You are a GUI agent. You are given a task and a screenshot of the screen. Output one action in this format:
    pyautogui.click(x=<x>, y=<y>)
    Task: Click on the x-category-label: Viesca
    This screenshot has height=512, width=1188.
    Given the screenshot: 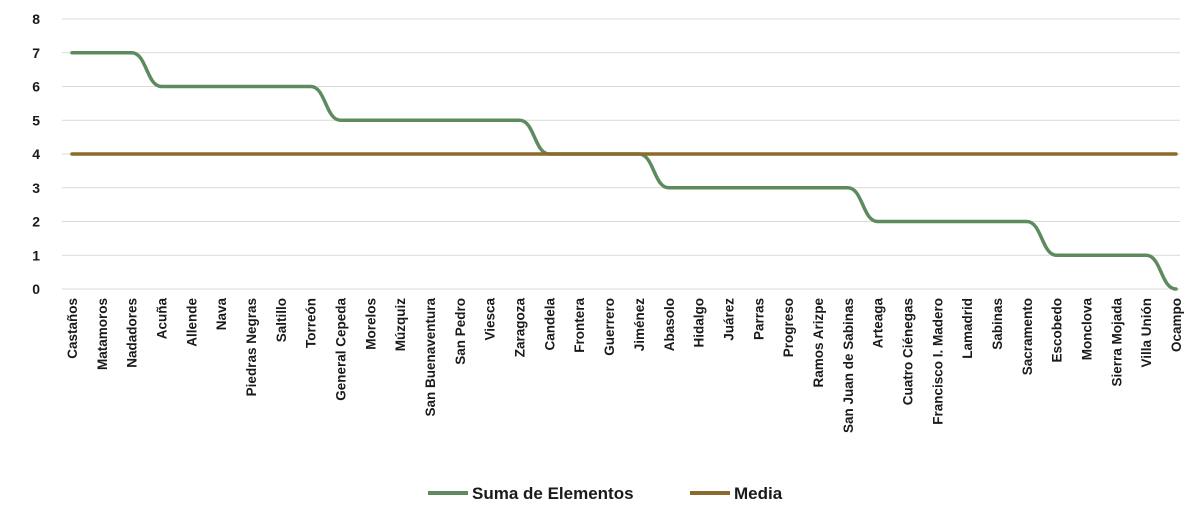 What is the action you would take?
    pyautogui.click(x=490, y=319)
    